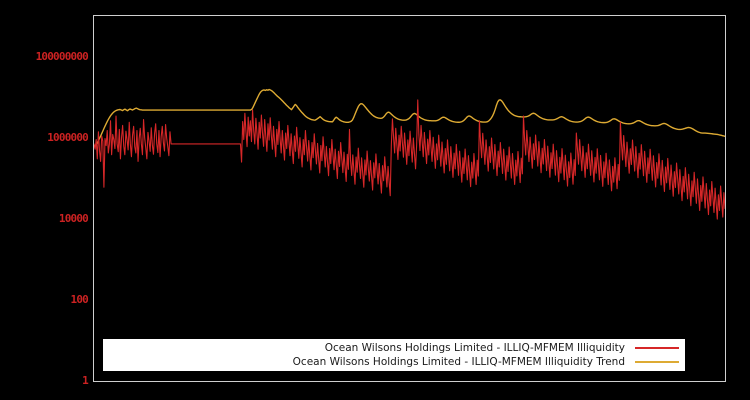 The image size is (750, 400). What do you see at coordinates (409, 118) in the screenshot?
I see `series-line-illiquidity-trend` at bounding box center [409, 118].